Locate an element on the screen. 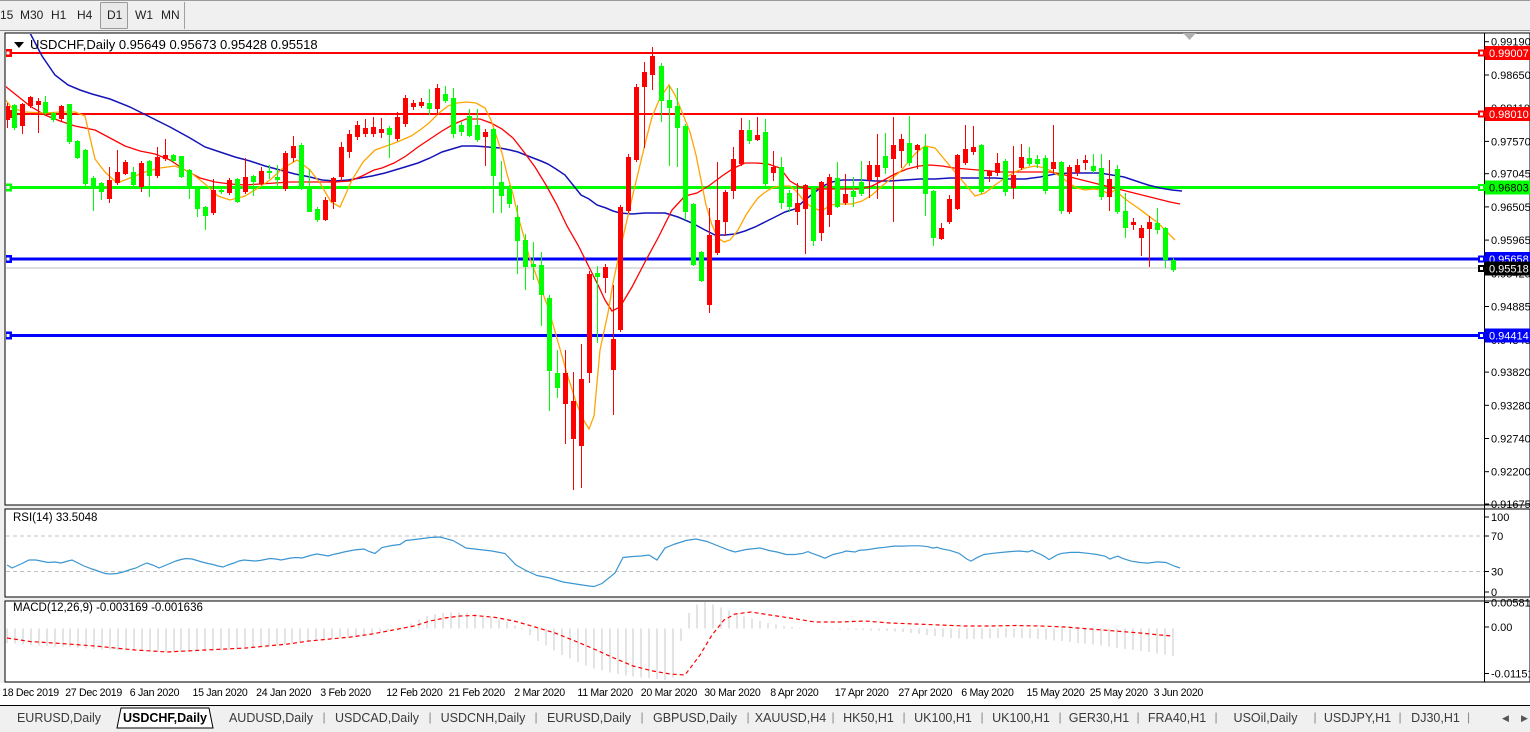 The image size is (1530, 732). svg-text: XAUUSD,H4 is located at coordinates (791, 718).